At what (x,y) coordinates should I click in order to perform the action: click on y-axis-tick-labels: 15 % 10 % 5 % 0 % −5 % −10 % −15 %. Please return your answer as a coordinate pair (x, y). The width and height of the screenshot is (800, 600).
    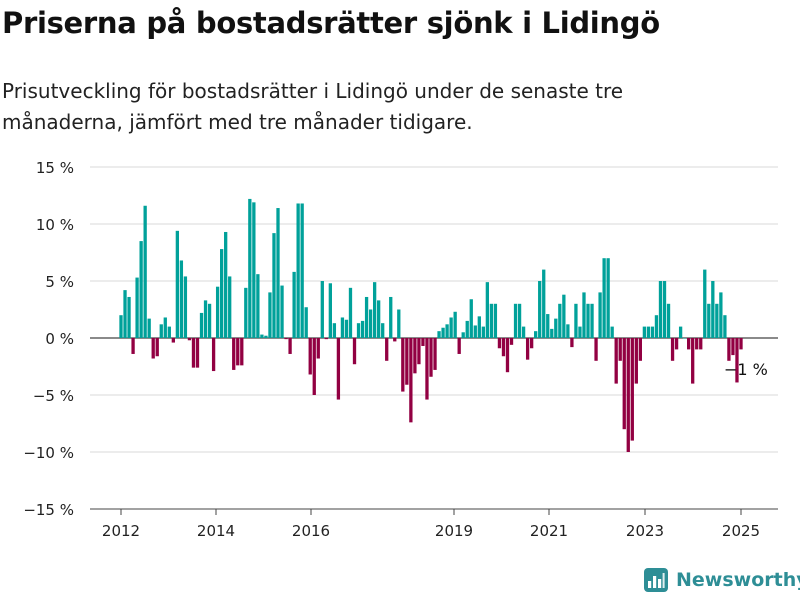
    Looking at the image, I should click on (48, 339).